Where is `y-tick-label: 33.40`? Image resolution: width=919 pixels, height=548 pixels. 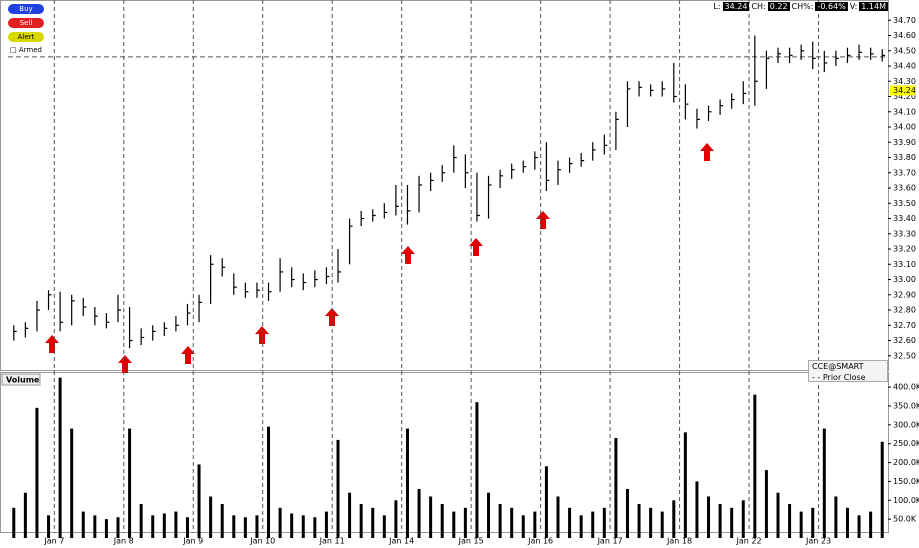 y-tick-label: 33.40 is located at coordinates (904, 218).